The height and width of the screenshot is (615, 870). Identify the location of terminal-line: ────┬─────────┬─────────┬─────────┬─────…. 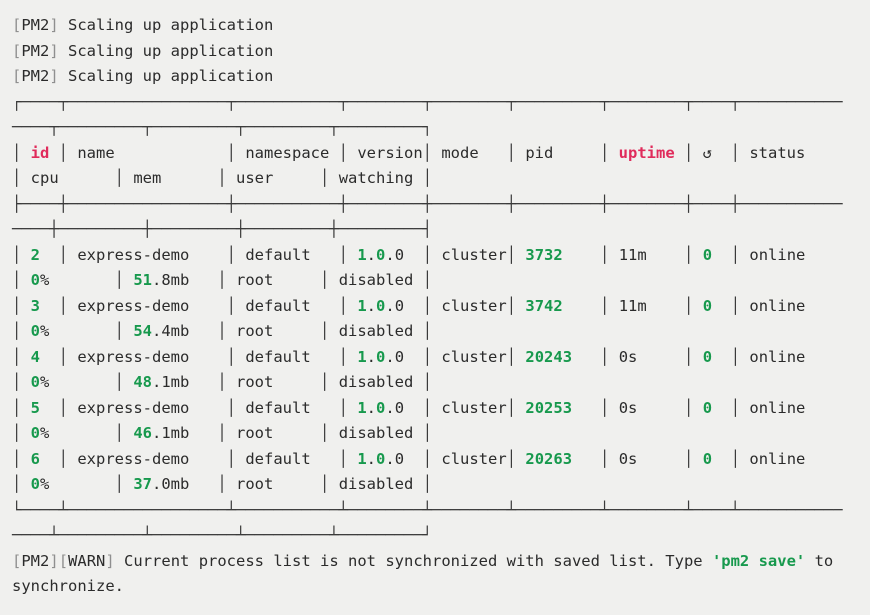
(222, 127).